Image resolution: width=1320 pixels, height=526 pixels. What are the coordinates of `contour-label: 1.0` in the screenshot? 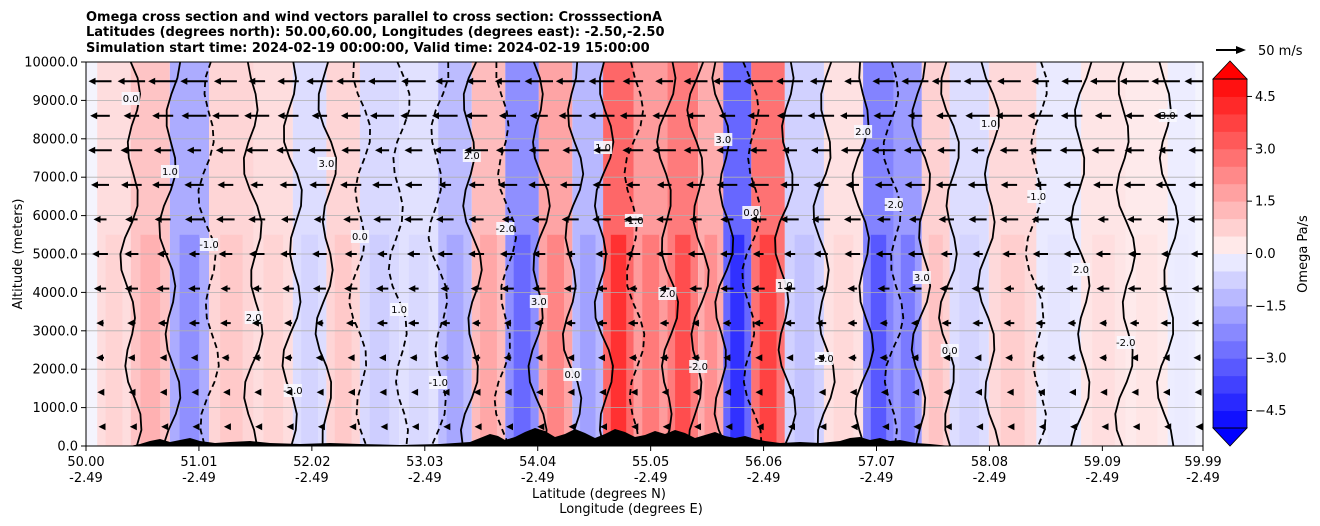 It's located at (785, 286).